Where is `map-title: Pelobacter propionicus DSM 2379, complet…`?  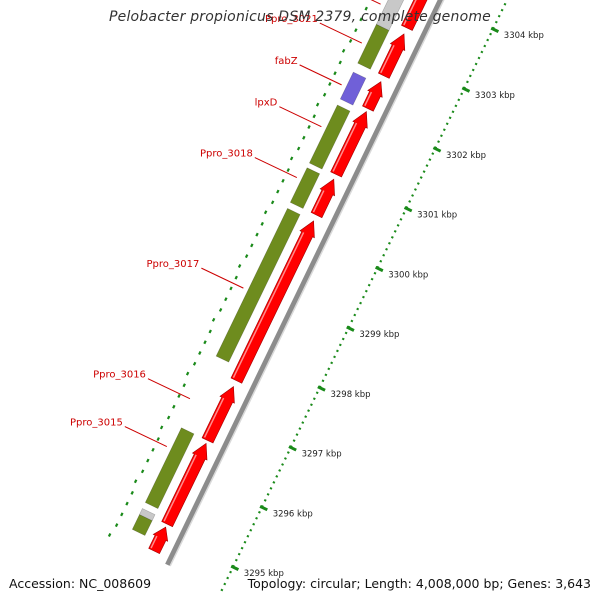 map-title: Pelobacter propionicus DSM 2379, complet… is located at coordinates (300, 17).